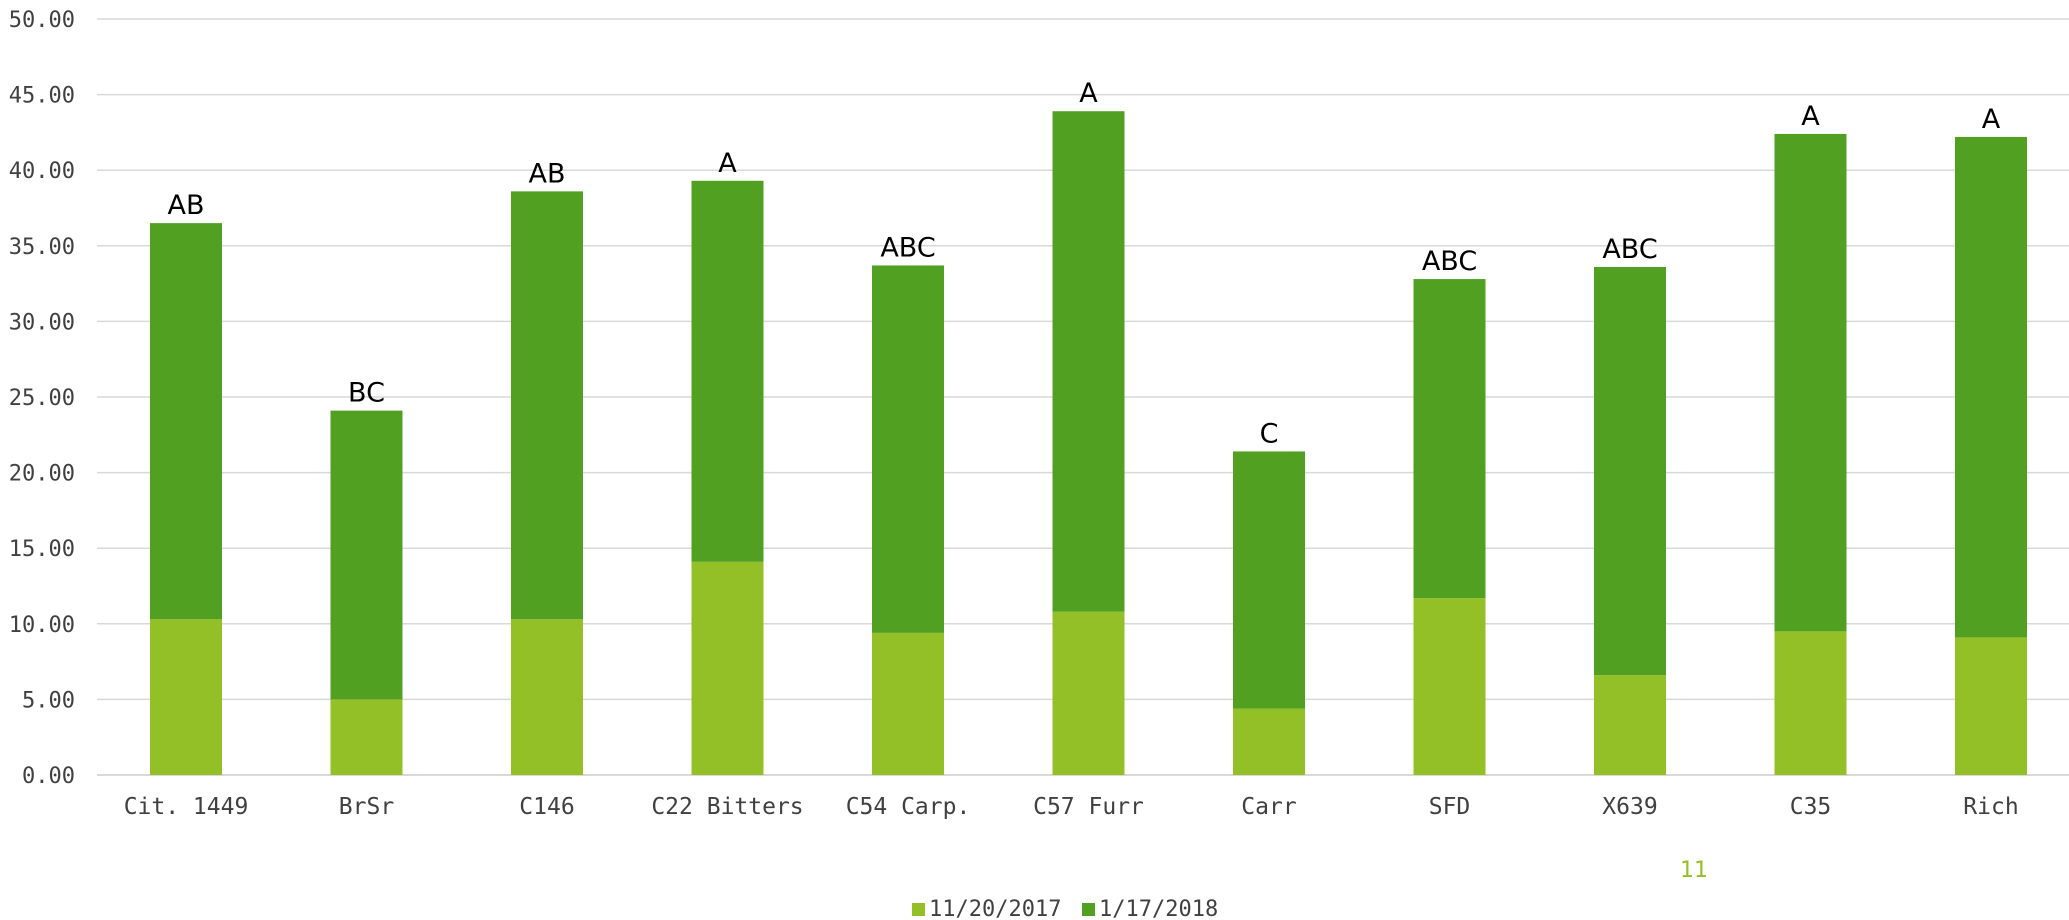 Image resolution: width=2069 pixels, height=920 pixels. What do you see at coordinates (1990, 807) in the screenshot?
I see `x-tick-label: Rich` at bounding box center [1990, 807].